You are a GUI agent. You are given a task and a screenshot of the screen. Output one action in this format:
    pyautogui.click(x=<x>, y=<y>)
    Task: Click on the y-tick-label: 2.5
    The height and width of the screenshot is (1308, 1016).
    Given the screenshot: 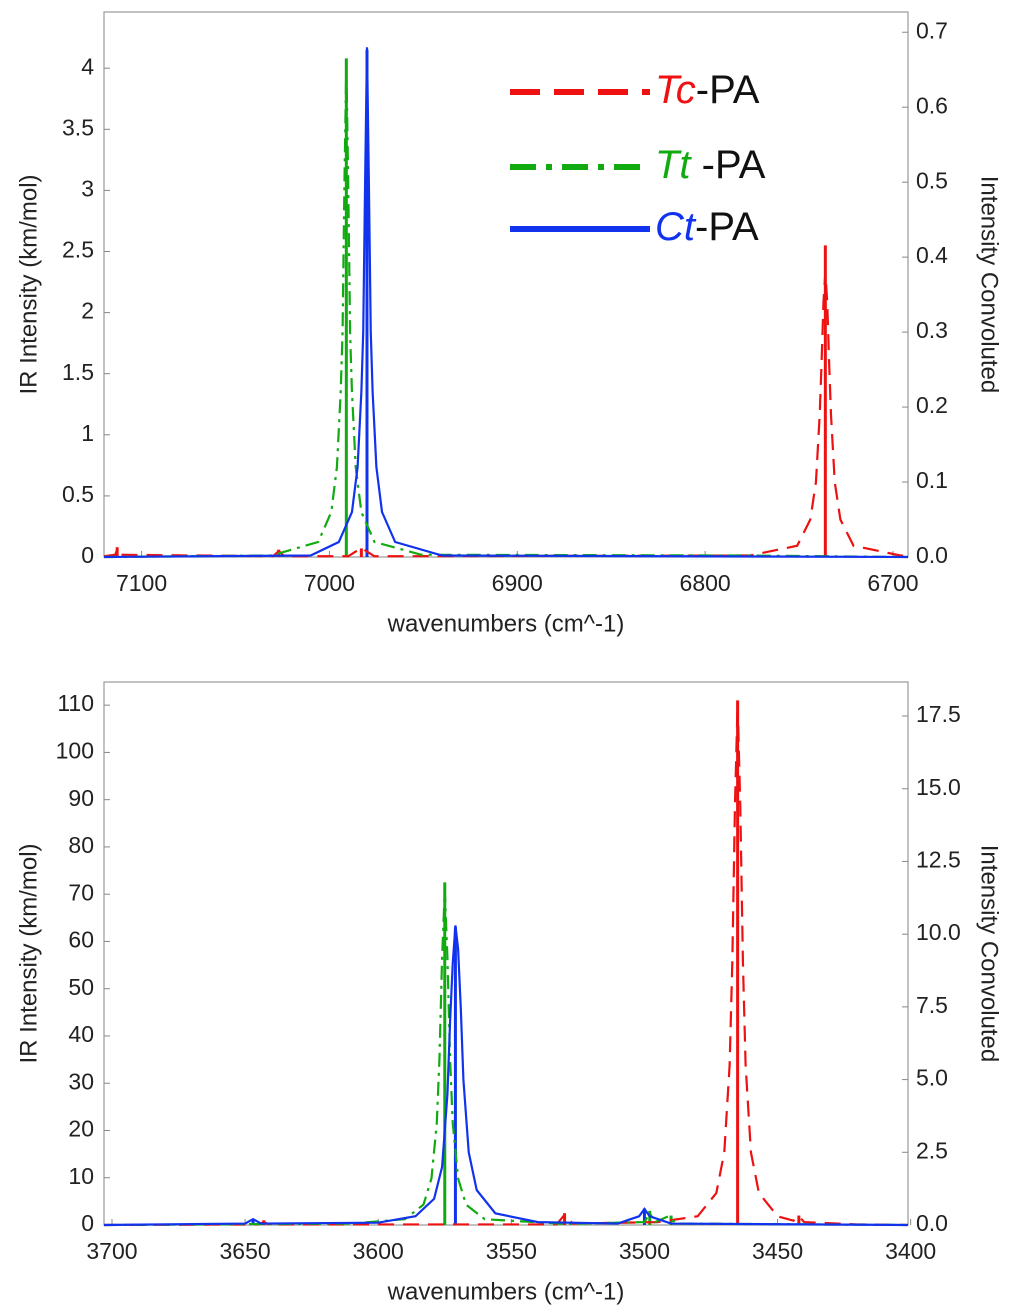 What is the action you would take?
    pyautogui.click(x=78, y=250)
    